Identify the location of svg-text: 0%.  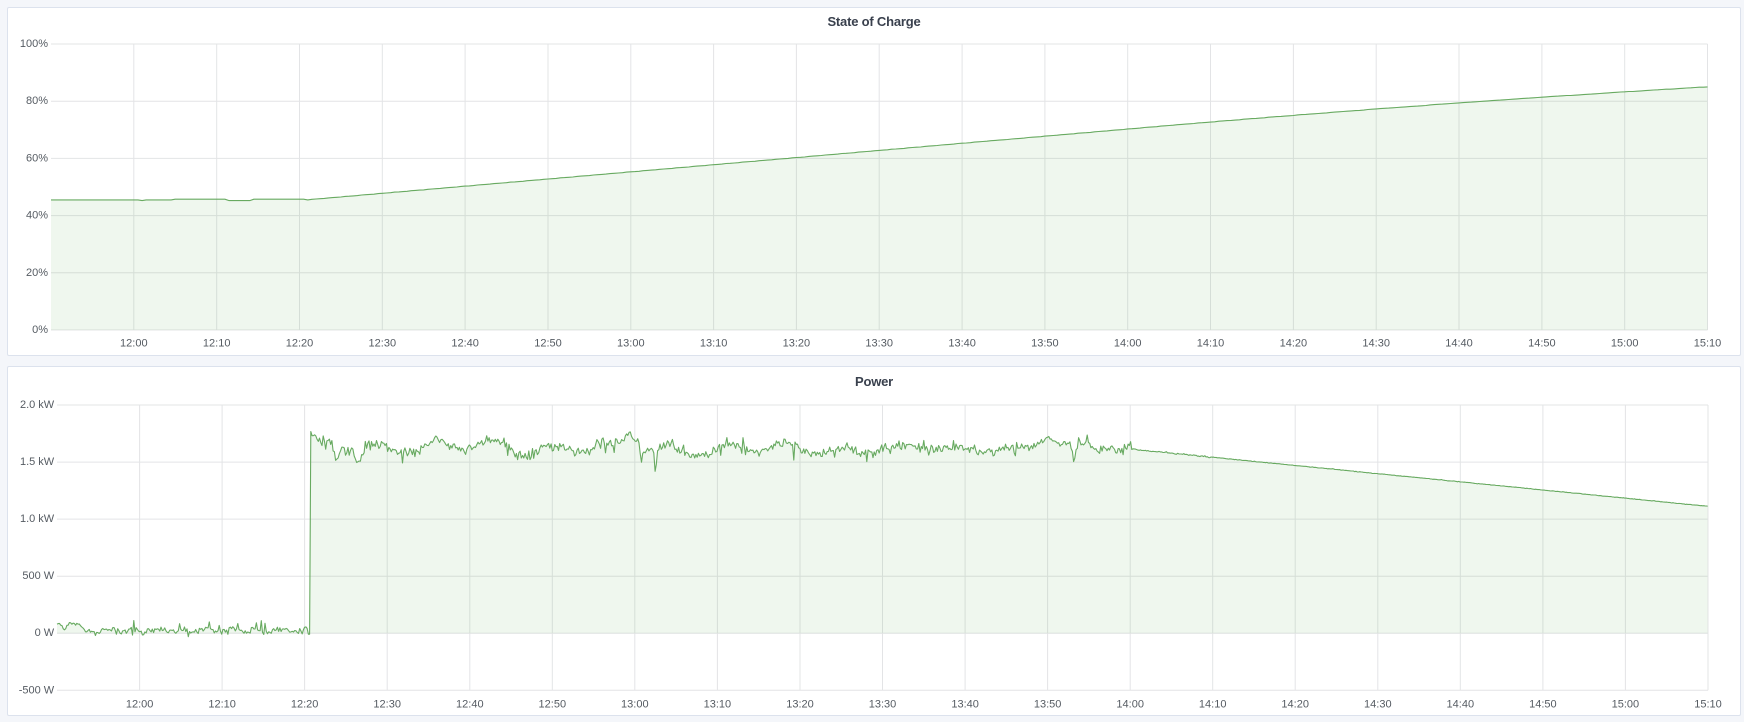
(40, 330).